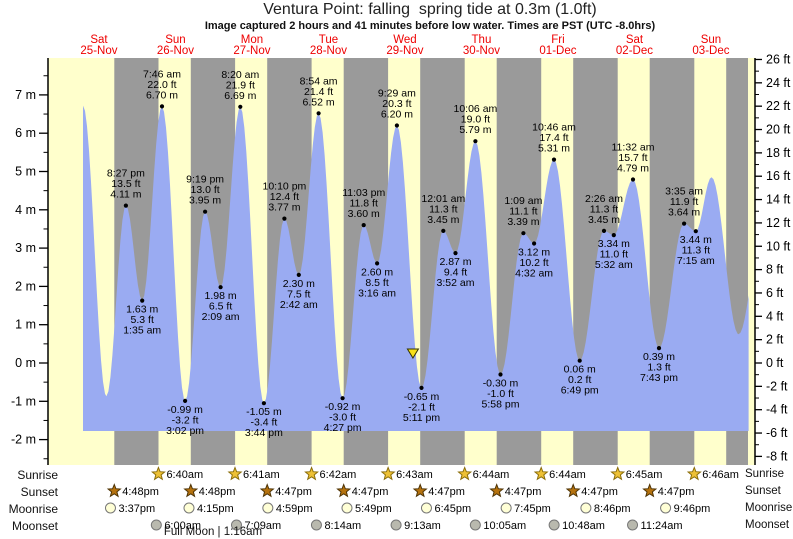 The width and height of the screenshot is (793, 539). Describe the element at coordinates (396, 104) in the screenshot. I see `tide-label: 20.3 ft` at that location.